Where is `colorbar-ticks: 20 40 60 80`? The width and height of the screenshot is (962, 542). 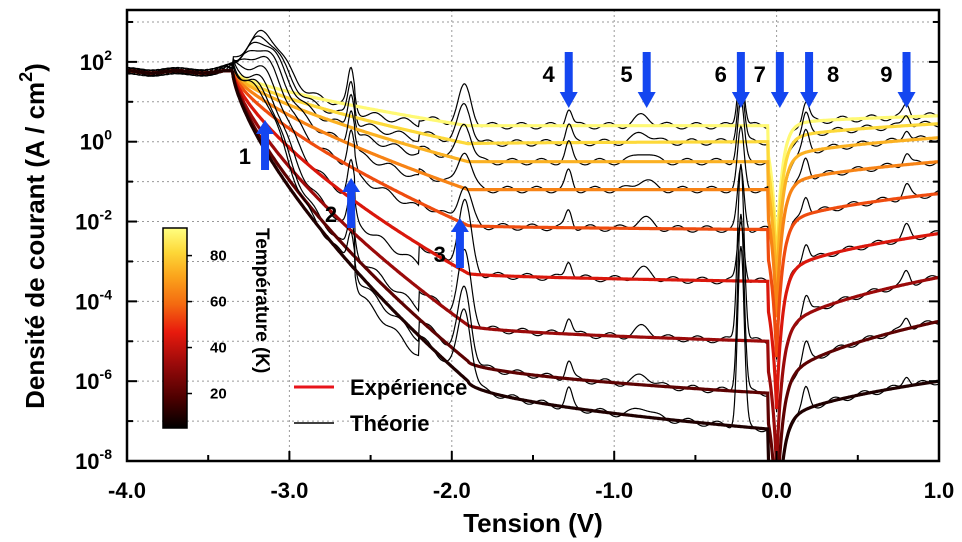
colorbar-ticks: 20 40 60 80 is located at coordinates (207, 325).